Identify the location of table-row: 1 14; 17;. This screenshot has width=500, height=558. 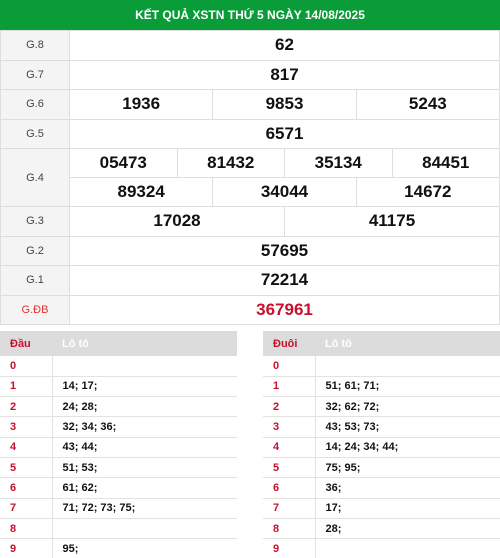
(118, 387).